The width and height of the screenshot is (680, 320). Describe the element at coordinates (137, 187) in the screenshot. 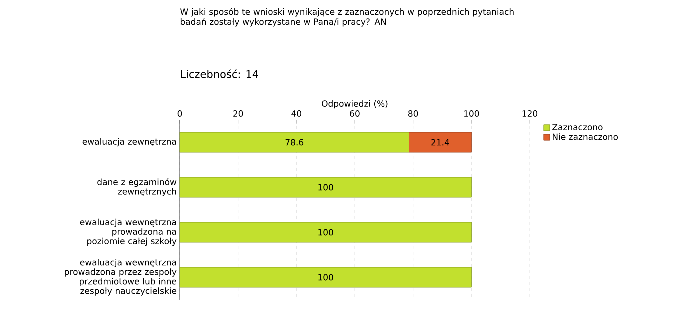

I see `y-tick-label: dane z egzaminów zewnętrznych` at that location.